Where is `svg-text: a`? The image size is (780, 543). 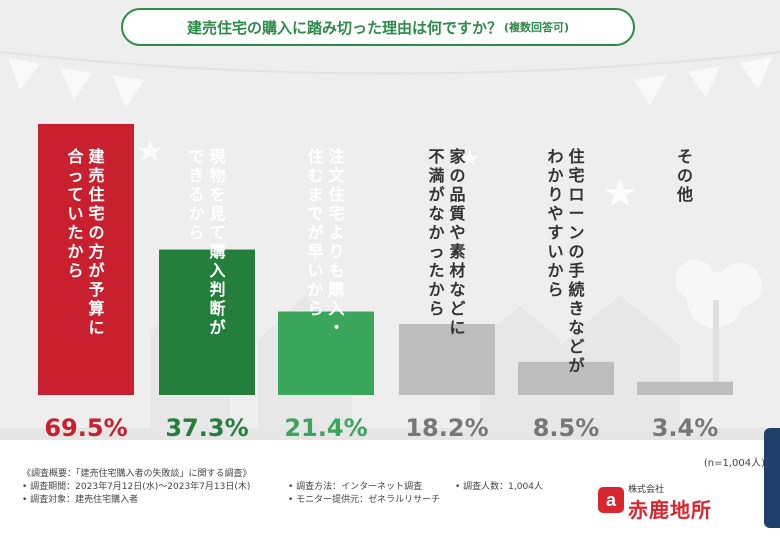 svg-text: a is located at coordinates (611, 500).